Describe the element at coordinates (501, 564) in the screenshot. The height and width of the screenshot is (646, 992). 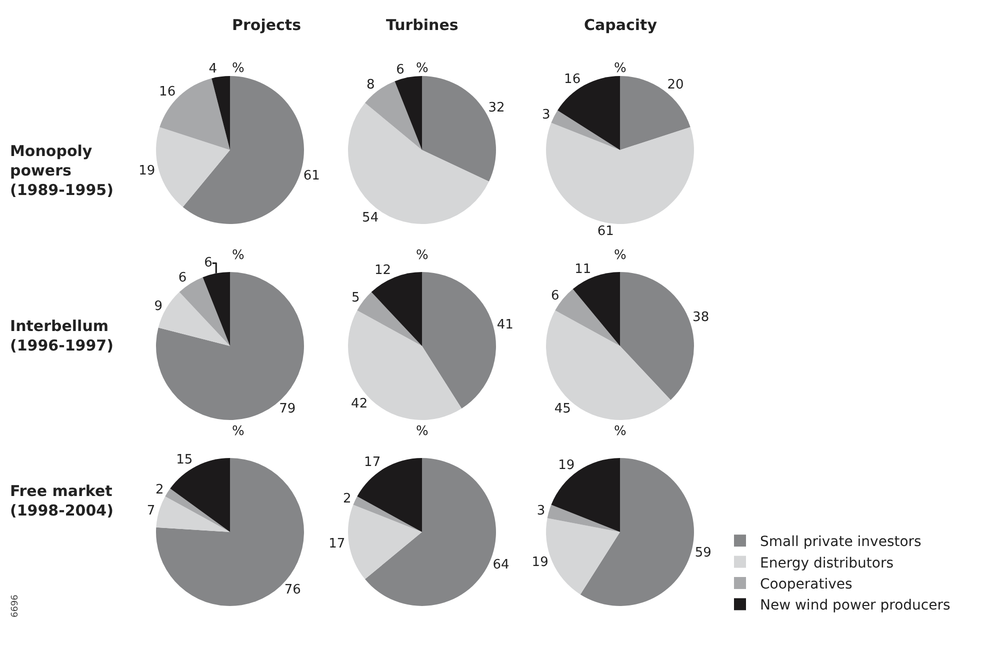
I see `data-label: 64` at that location.